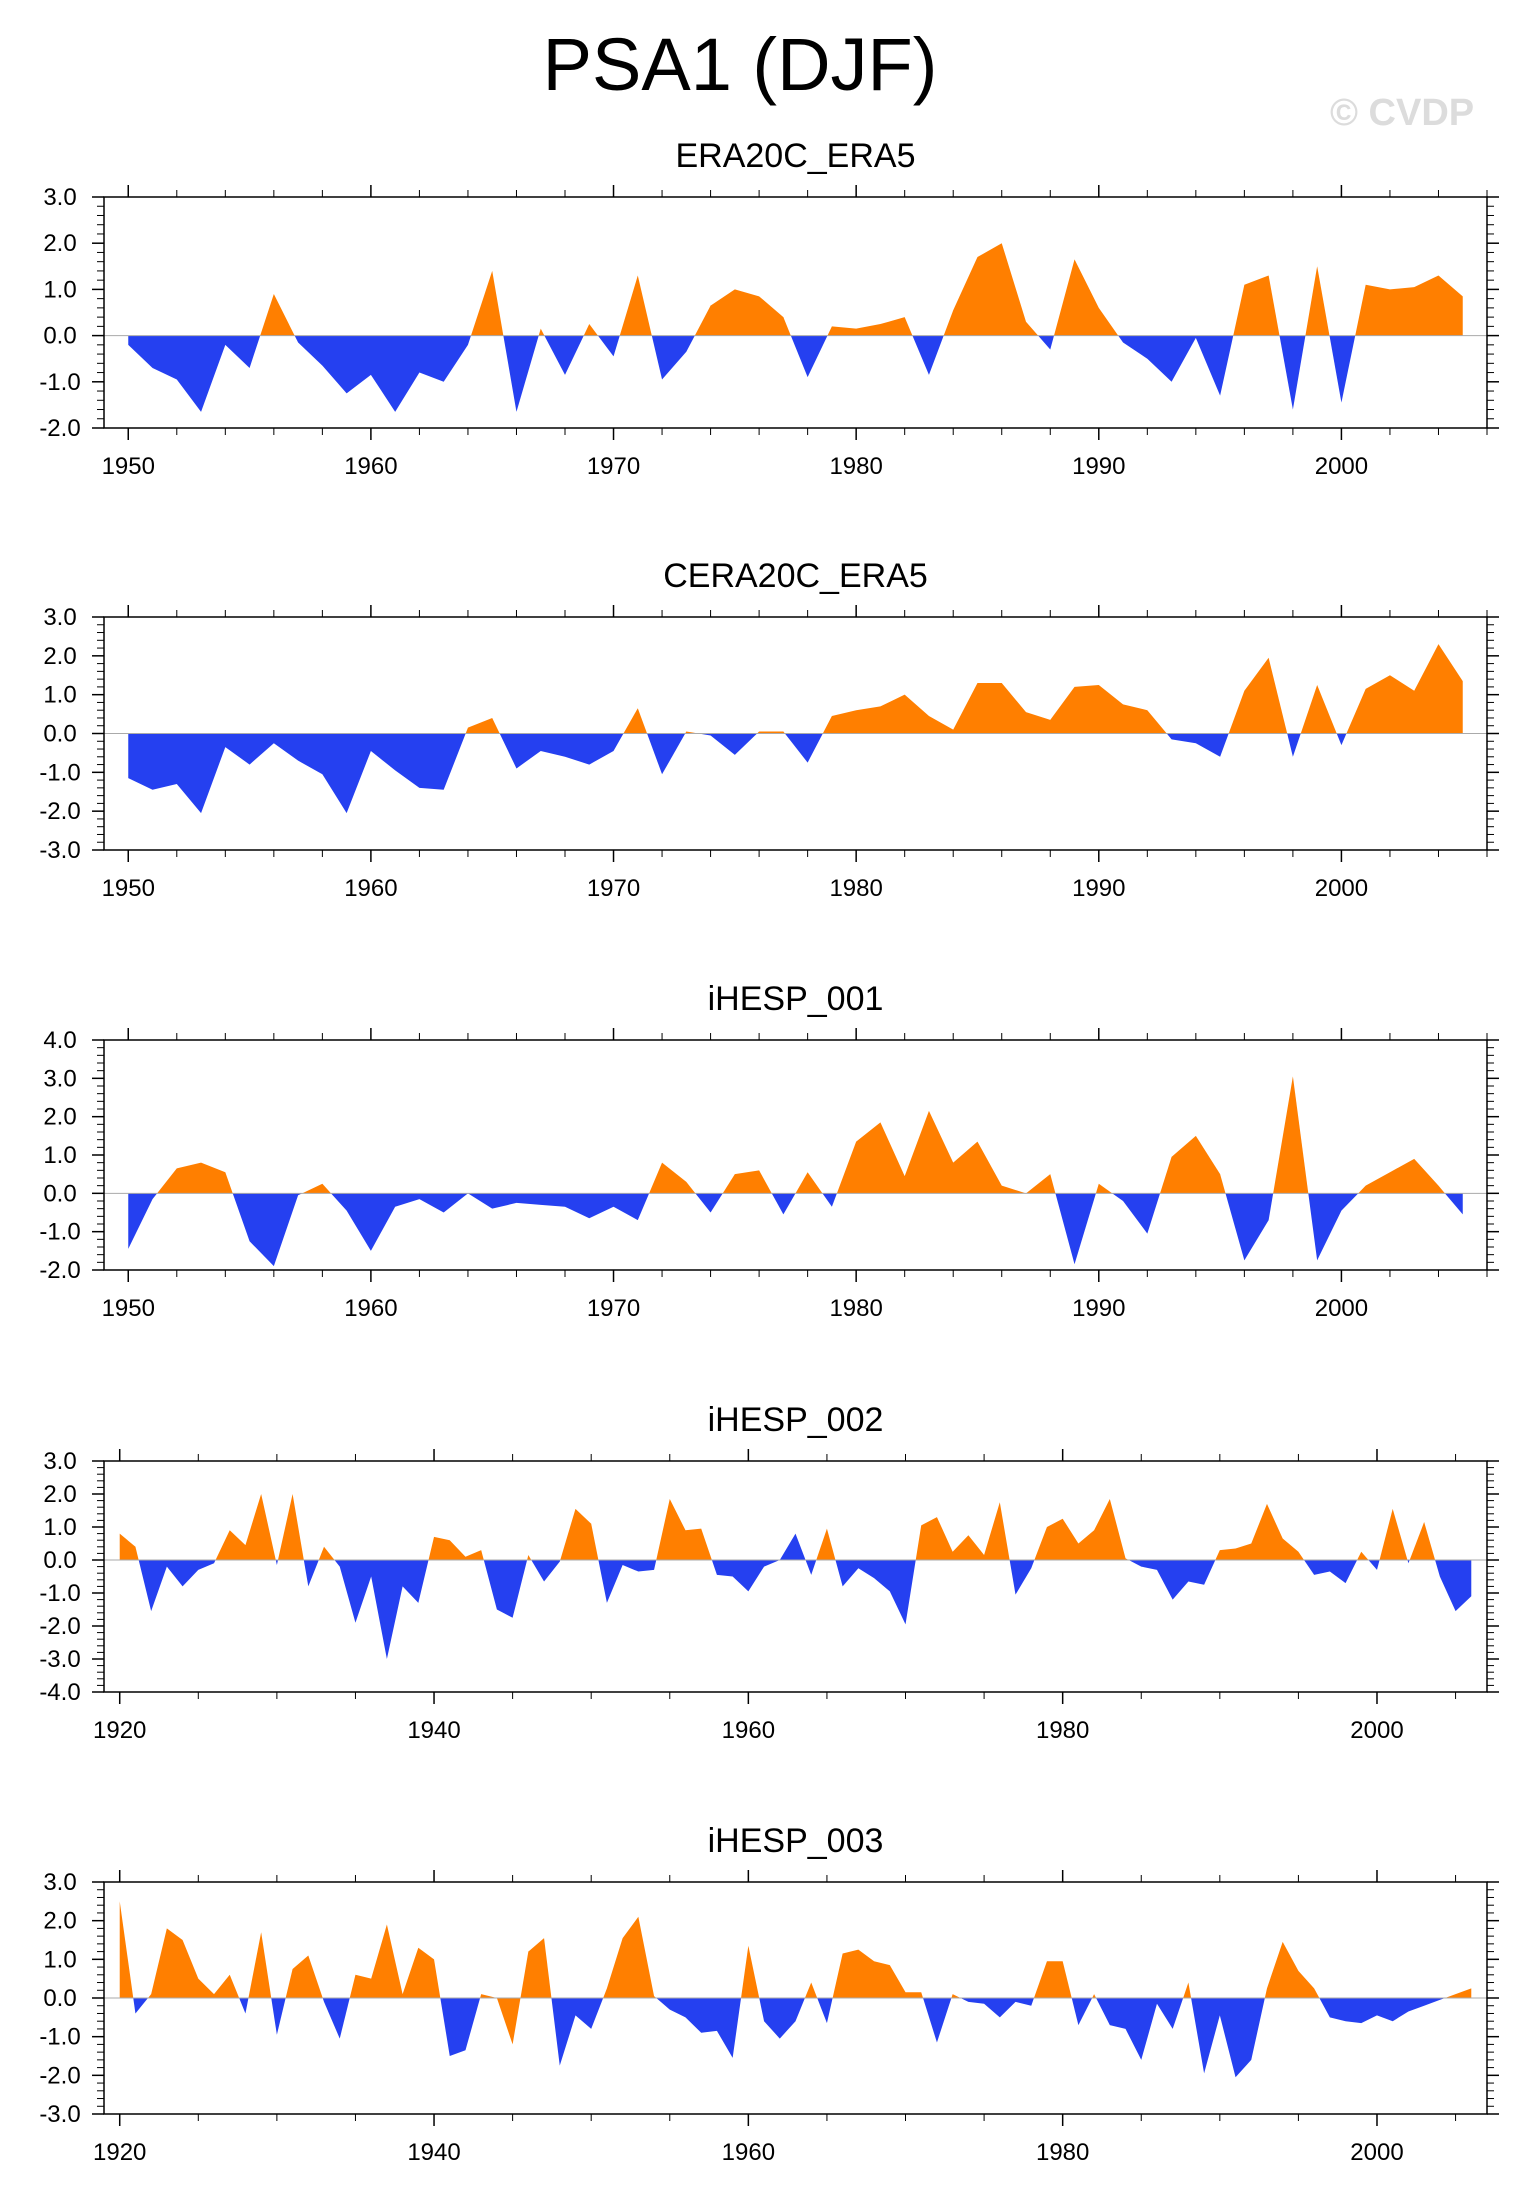  I want to click on x-tick-label: 1950, so click(128, 888).